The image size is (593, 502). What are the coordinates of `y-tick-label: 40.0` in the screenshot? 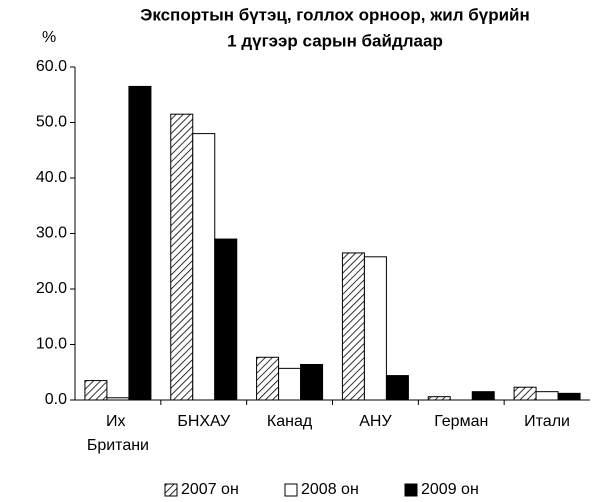 It's located at (51, 177).